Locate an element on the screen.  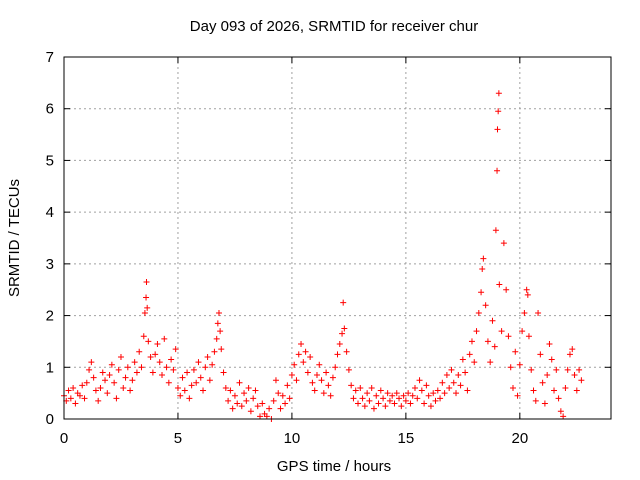
x-tick-label: 5 is located at coordinates (178, 438).